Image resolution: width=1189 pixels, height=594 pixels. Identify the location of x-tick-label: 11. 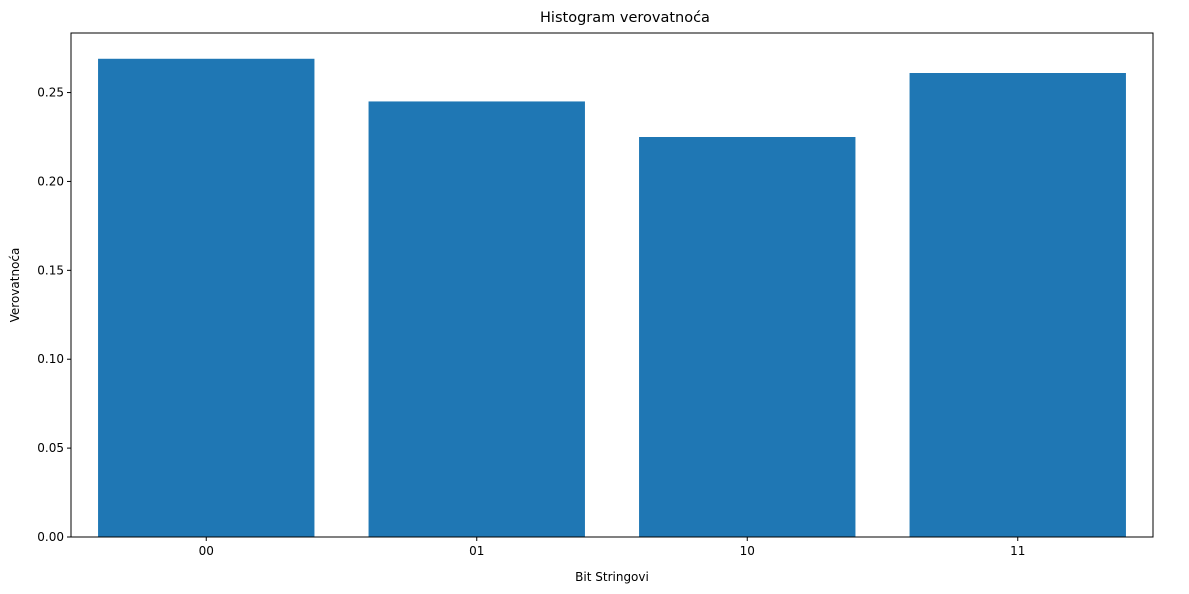
(1017, 551).